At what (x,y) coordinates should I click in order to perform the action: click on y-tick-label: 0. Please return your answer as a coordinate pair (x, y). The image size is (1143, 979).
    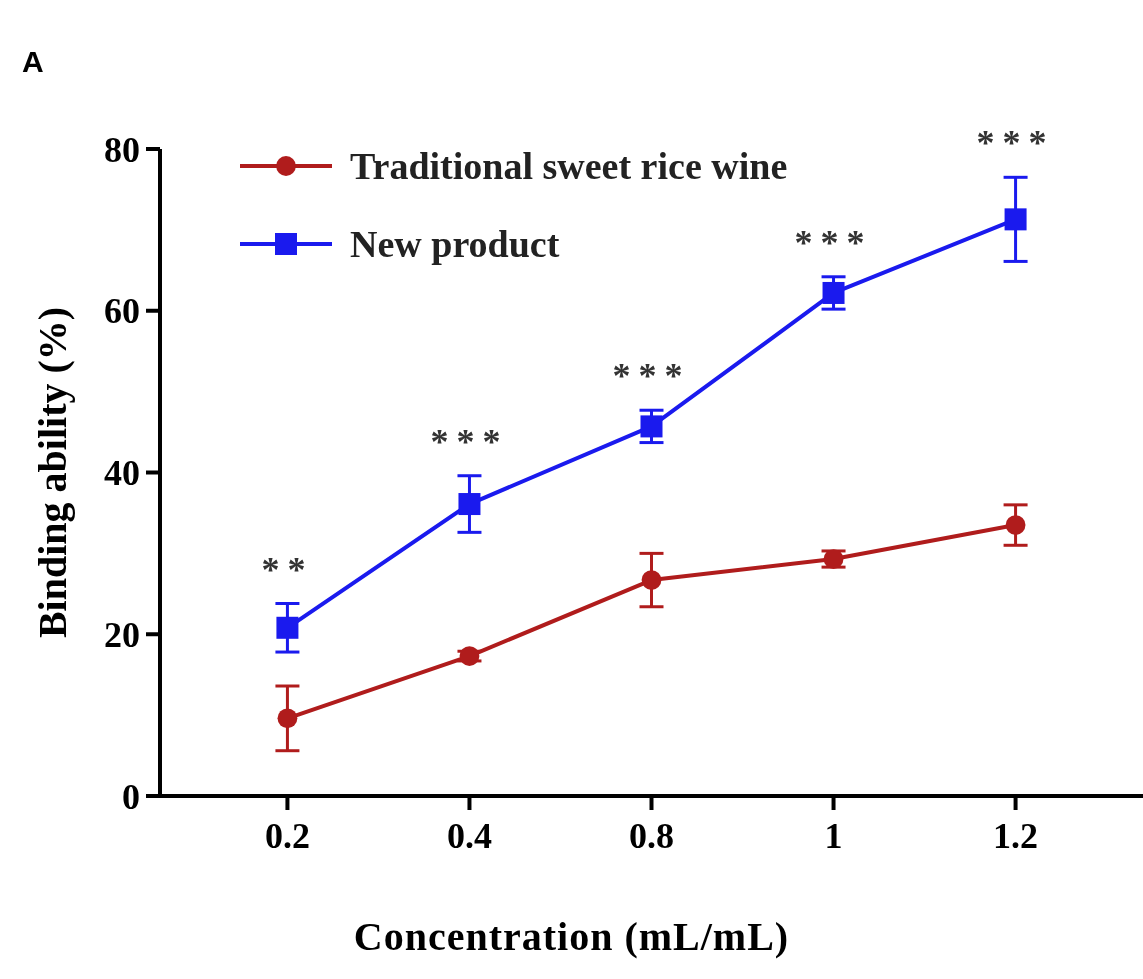
    Looking at the image, I should click on (131, 796).